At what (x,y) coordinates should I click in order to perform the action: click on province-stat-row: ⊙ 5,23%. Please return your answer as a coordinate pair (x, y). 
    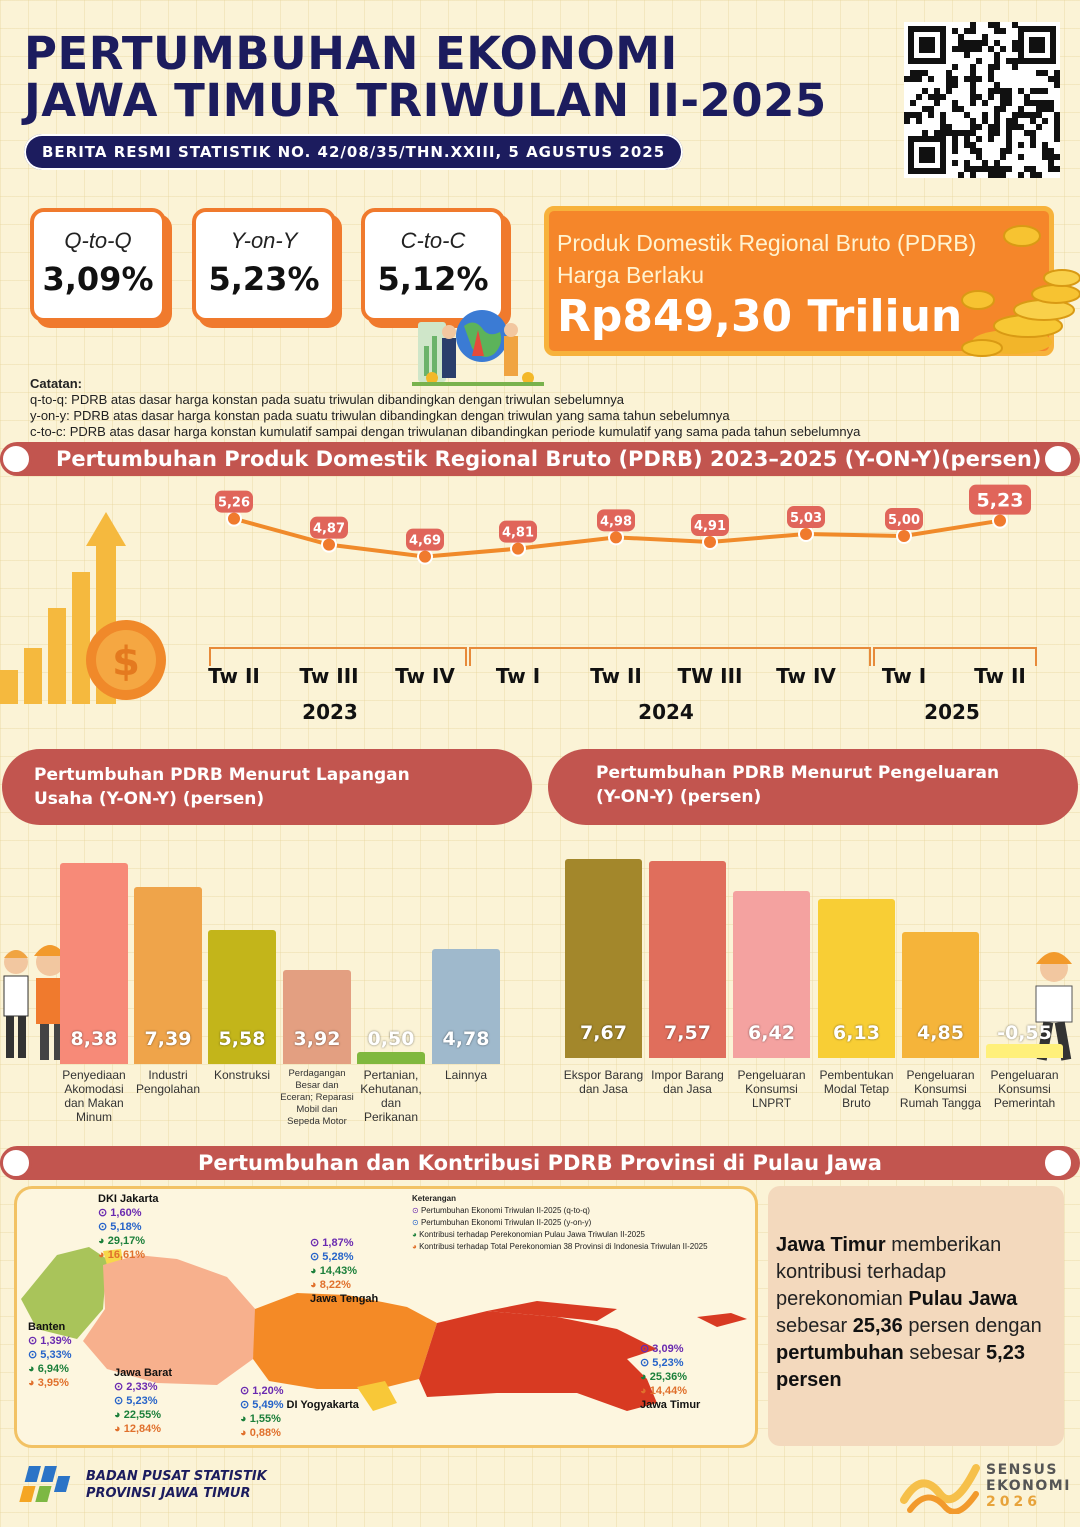
    Looking at the image, I should click on (143, 1401).